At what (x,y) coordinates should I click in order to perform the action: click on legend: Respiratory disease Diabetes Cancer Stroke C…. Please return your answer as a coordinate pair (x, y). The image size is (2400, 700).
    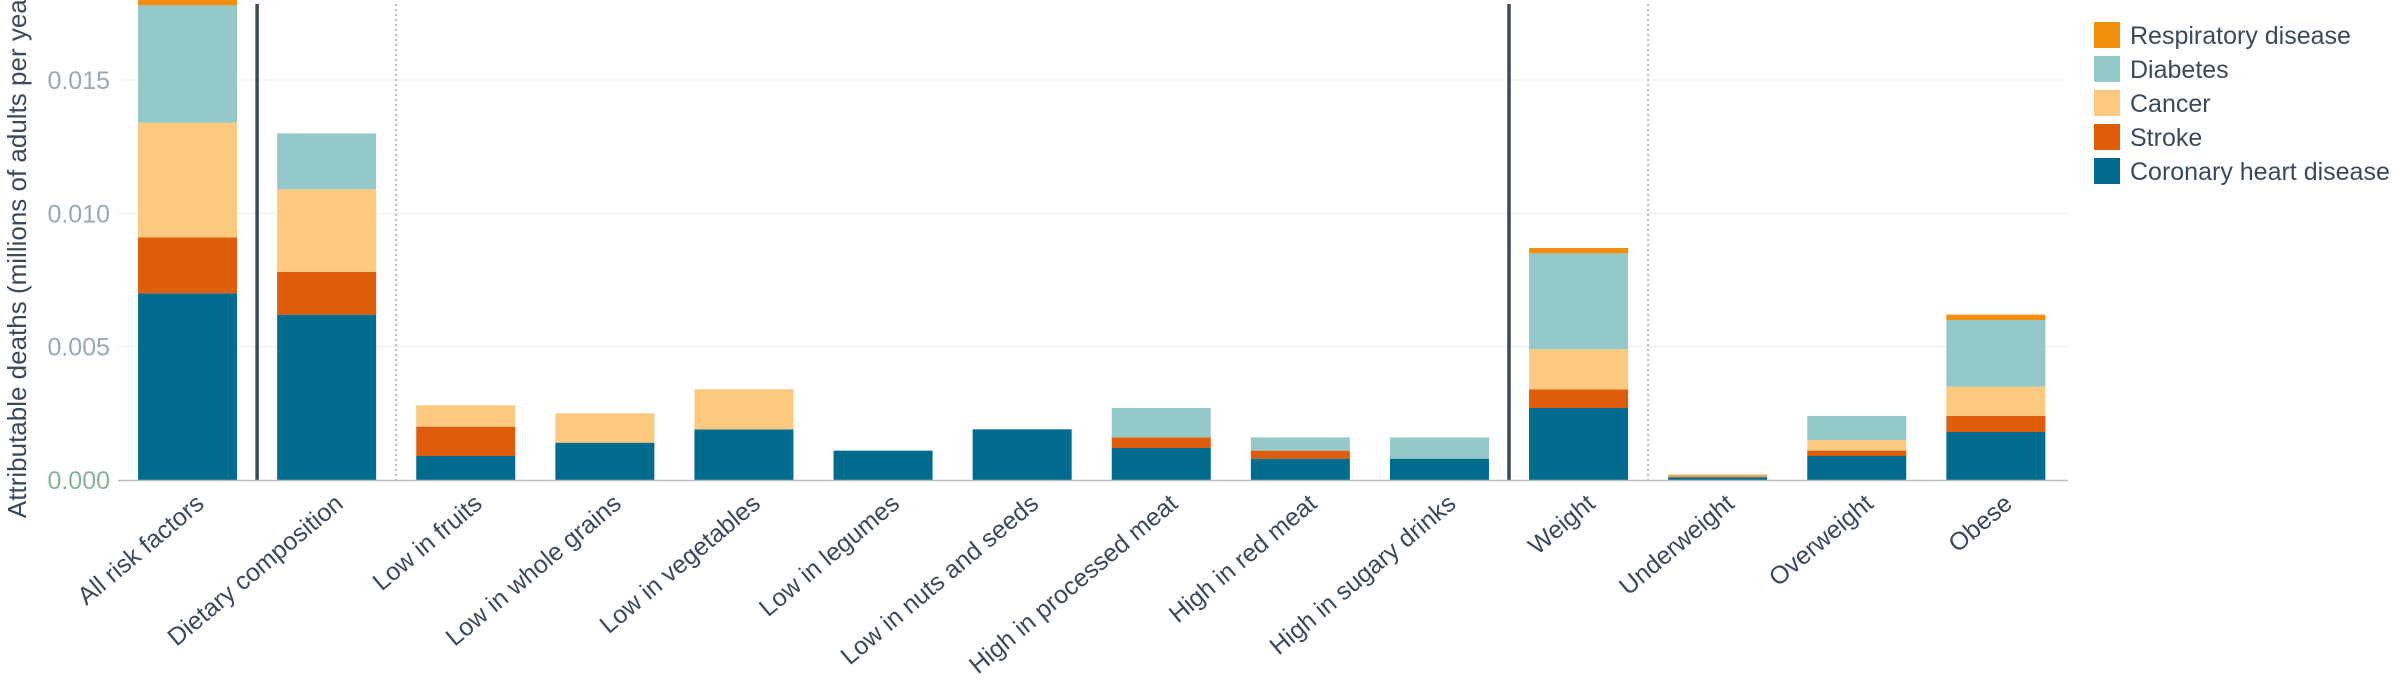
    Looking at the image, I should click on (2242, 104).